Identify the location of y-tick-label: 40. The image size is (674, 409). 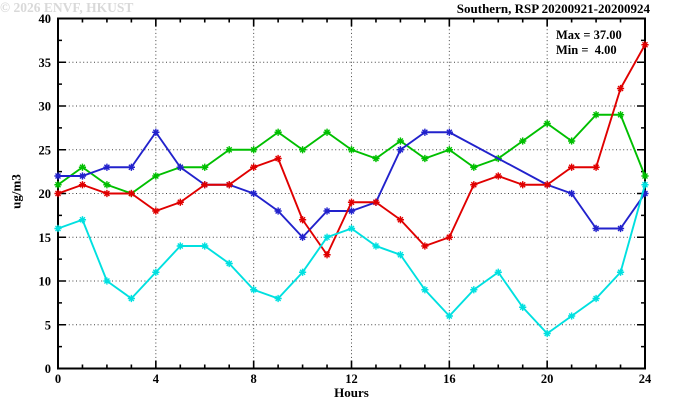
(45, 19).